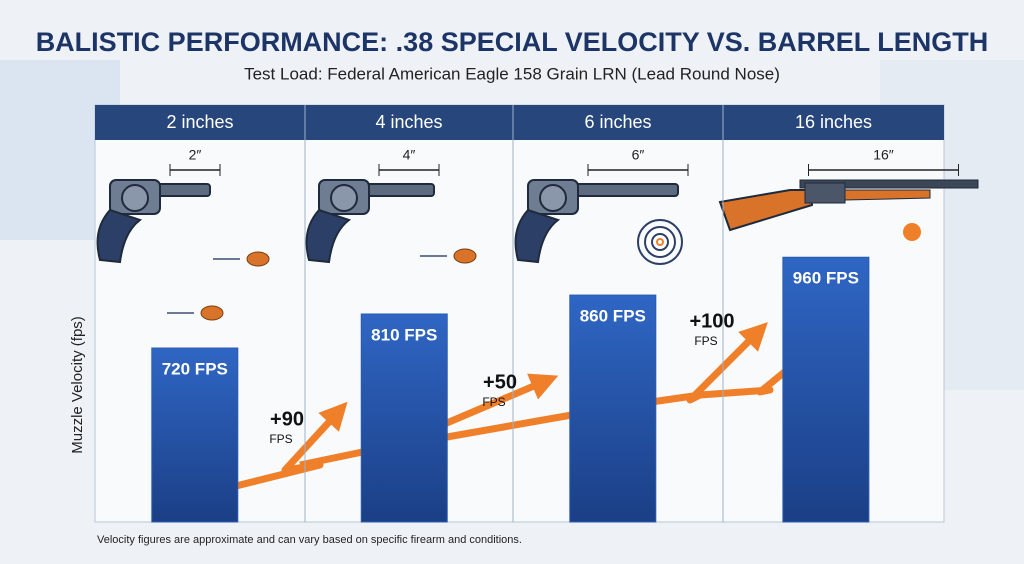 This screenshot has height=564, width=1024. I want to click on barrel-label: 4″, so click(409, 155).